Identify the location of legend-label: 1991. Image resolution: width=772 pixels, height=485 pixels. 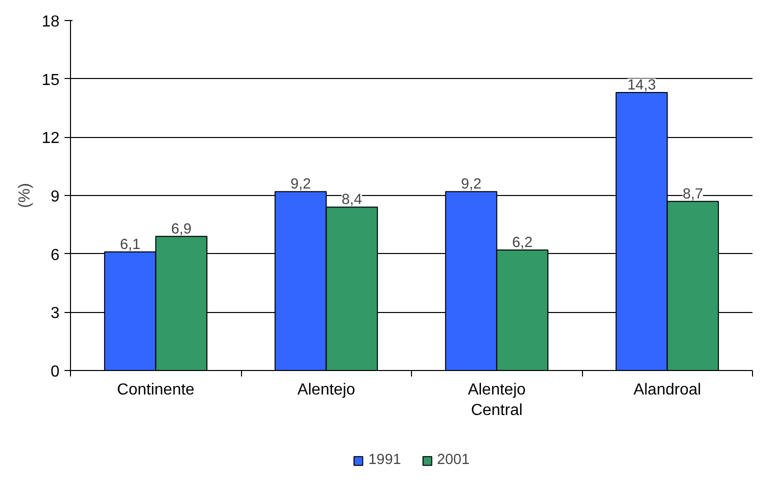
(384, 460).